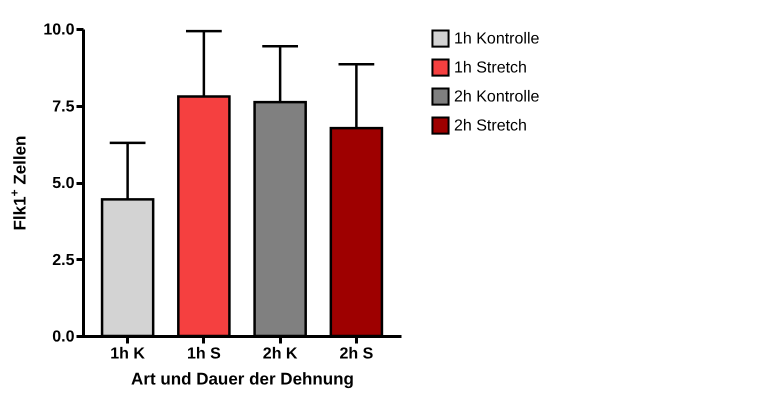 The height and width of the screenshot is (401, 779). What do you see at coordinates (490, 68) in the screenshot?
I see `legend-label: 1h Stretch` at bounding box center [490, 68].